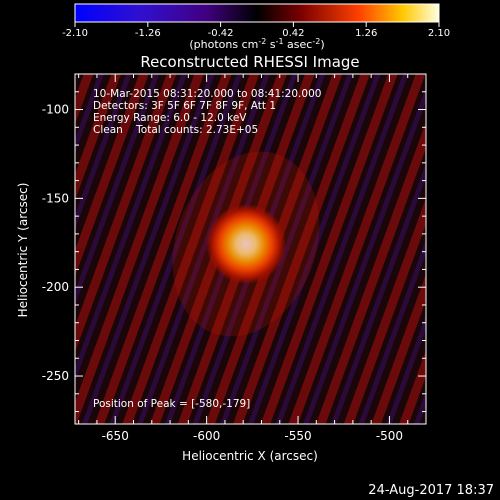 The image size is (500, 500). What do you see at coordinates (207, 94) in the screenshot?
I see `annotation-time-range: 10-Mar-2015 08:31:20.000 to 08:41:20.000` at bounding box center [207, 94].